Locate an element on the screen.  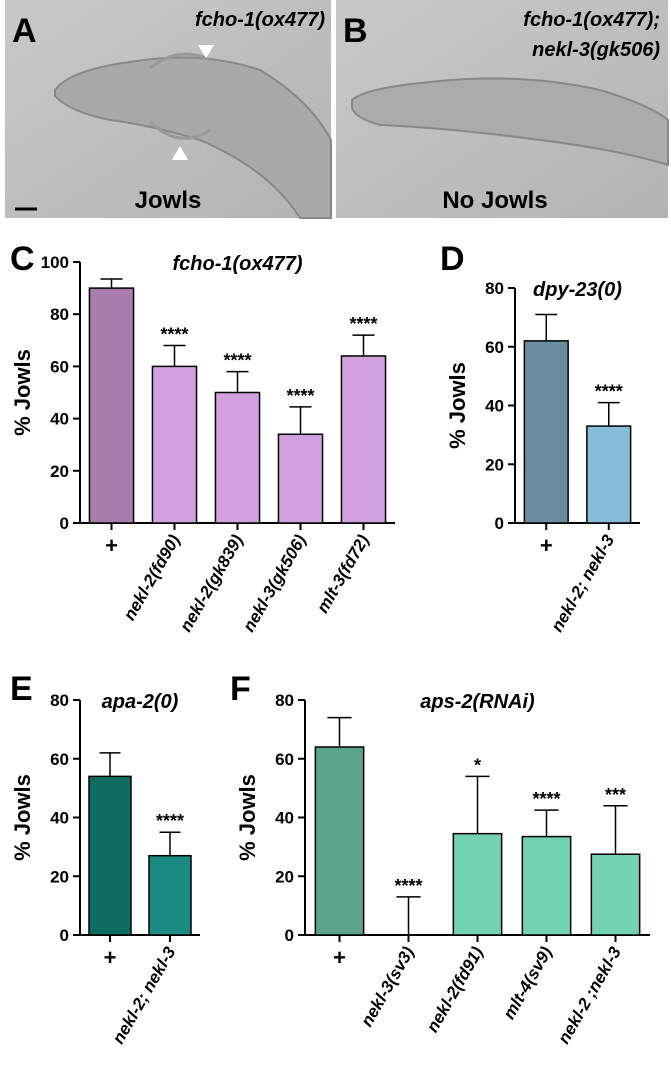
image-title: fcho-1(ox477); is located at coordinates (591, 20).